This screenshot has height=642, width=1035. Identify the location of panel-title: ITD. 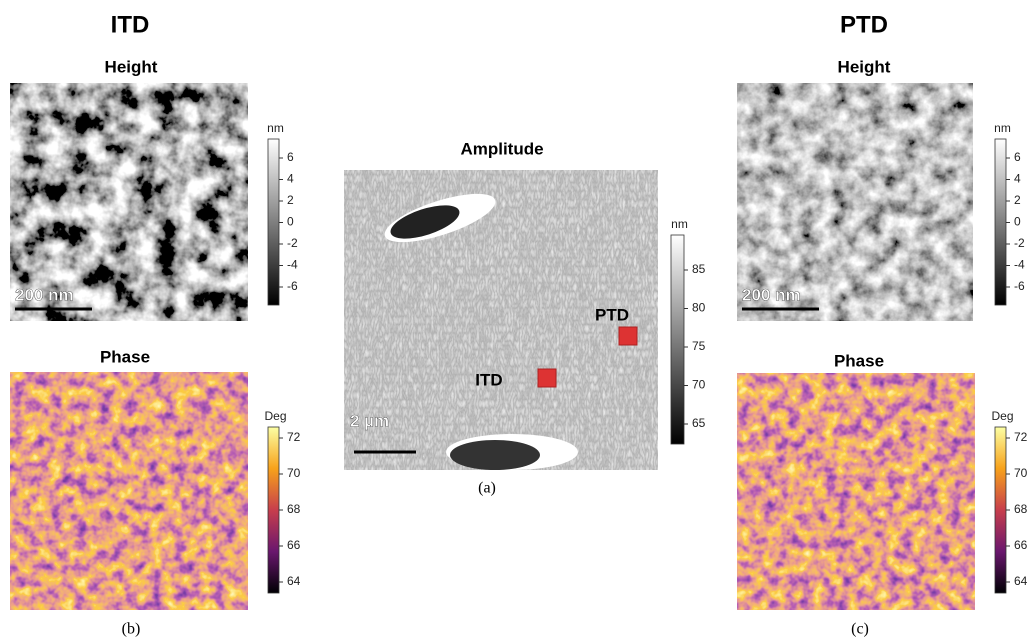
(130, 24).